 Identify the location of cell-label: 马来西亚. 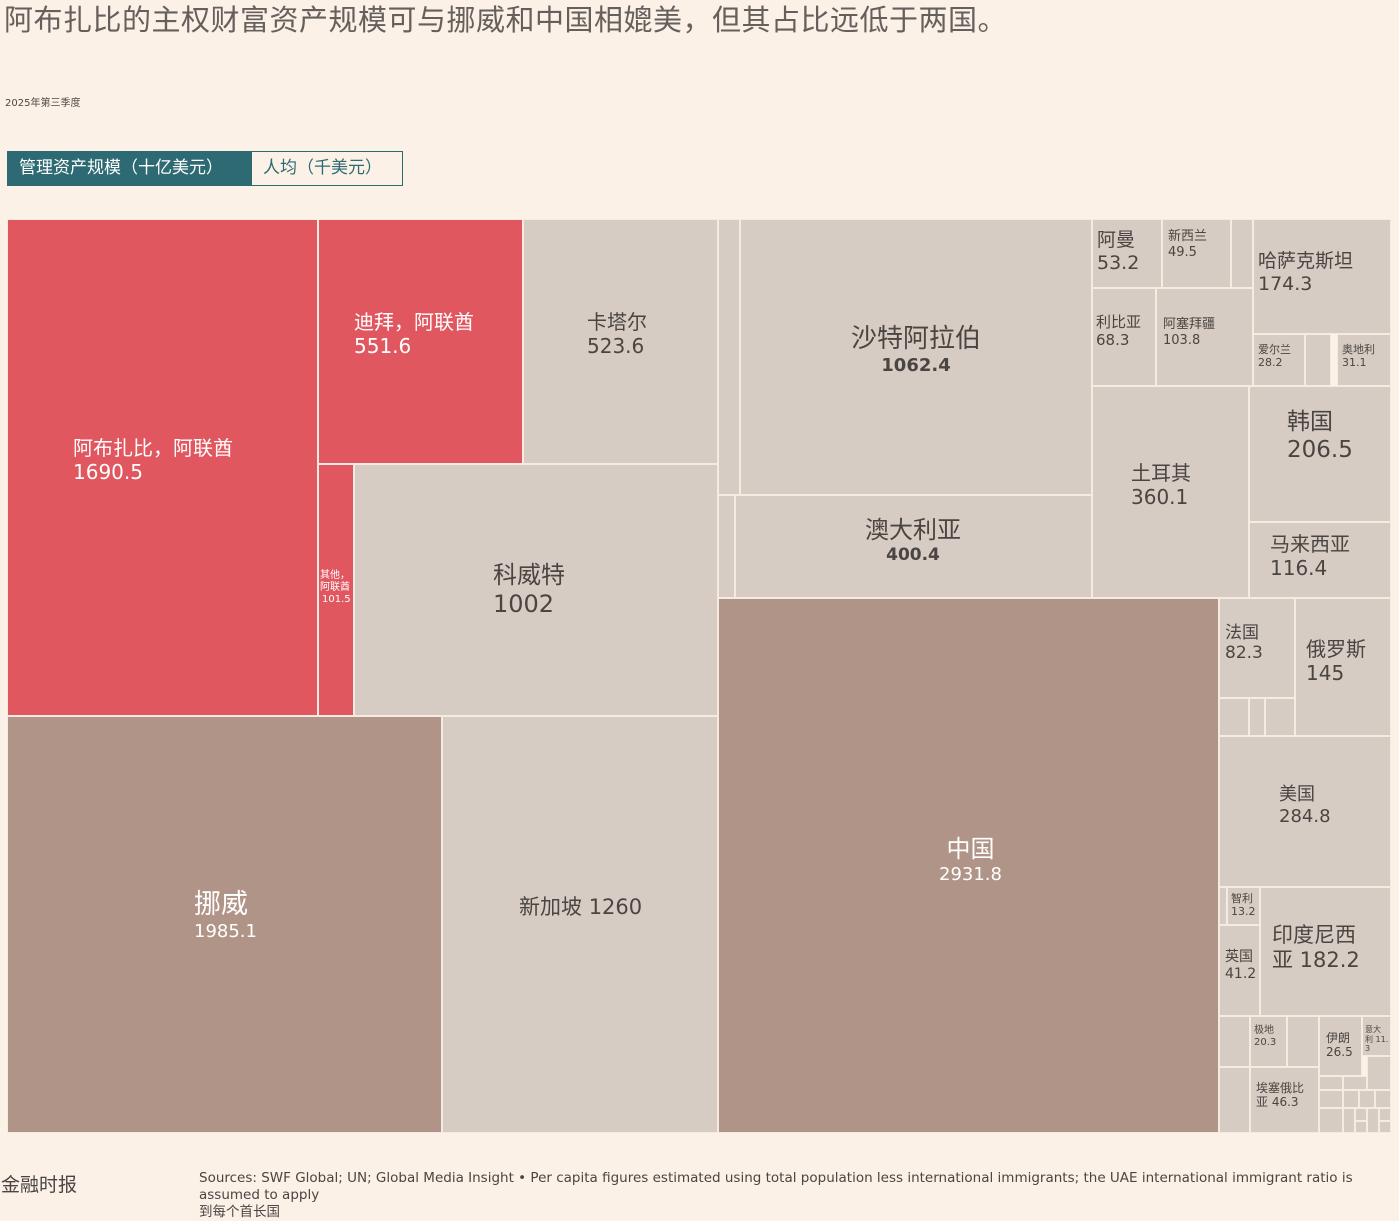
(1310, 544).